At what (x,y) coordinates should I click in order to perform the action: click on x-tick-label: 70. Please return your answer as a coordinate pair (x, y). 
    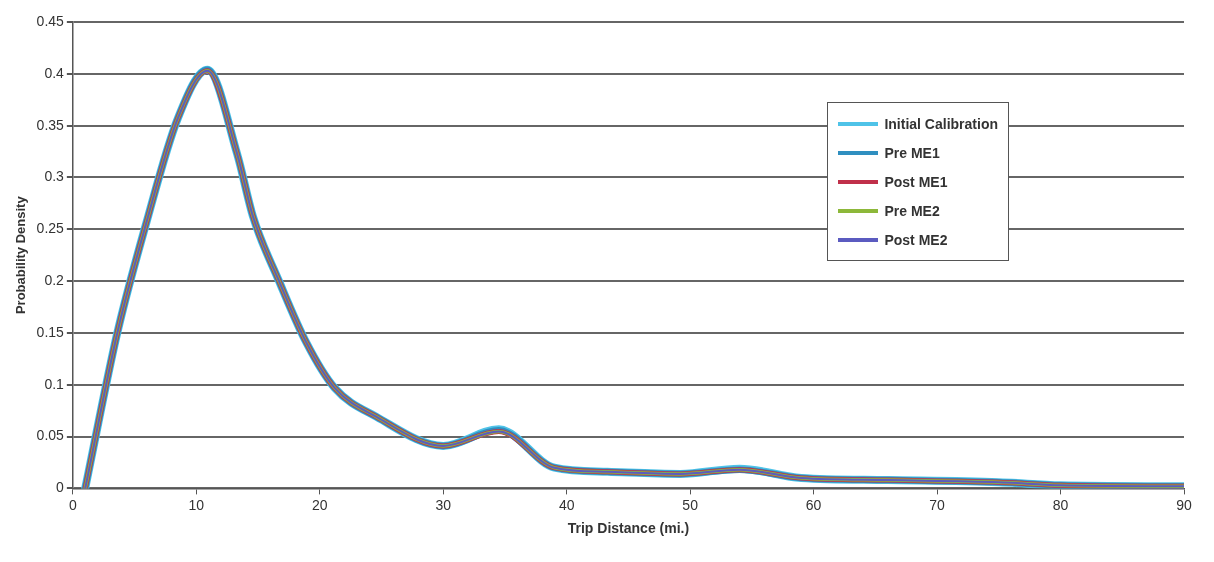
    Looking at the image, I should click on (937, 504).